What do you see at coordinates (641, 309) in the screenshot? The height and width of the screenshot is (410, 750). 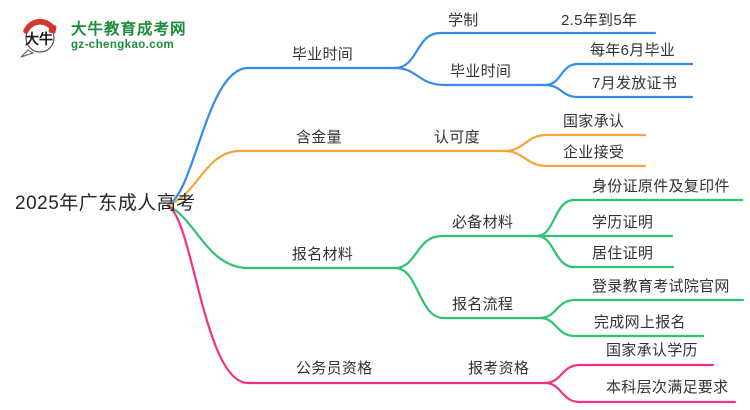 I see `line-login-website` at bounding box center [641, 309].